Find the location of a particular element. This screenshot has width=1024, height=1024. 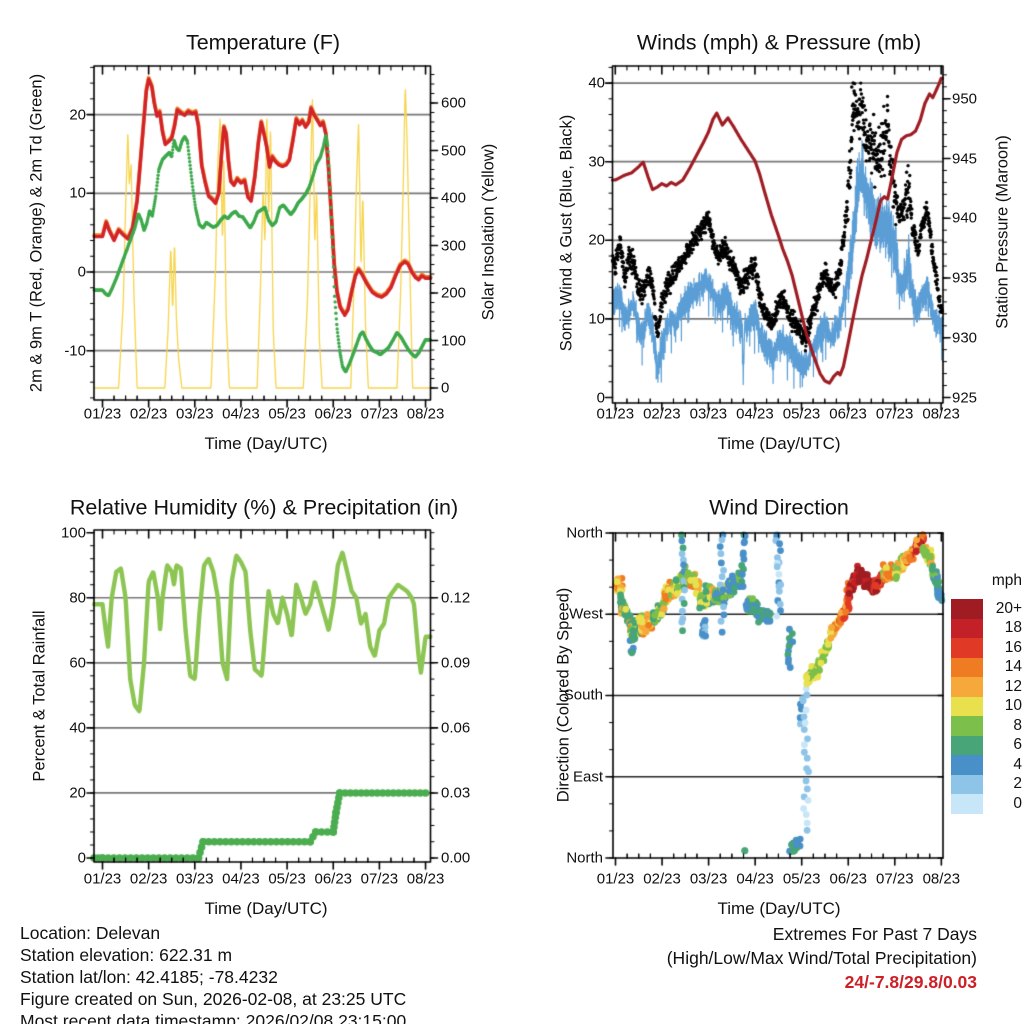

wind-y-tick: 20 is located at coordinates (596, 240).